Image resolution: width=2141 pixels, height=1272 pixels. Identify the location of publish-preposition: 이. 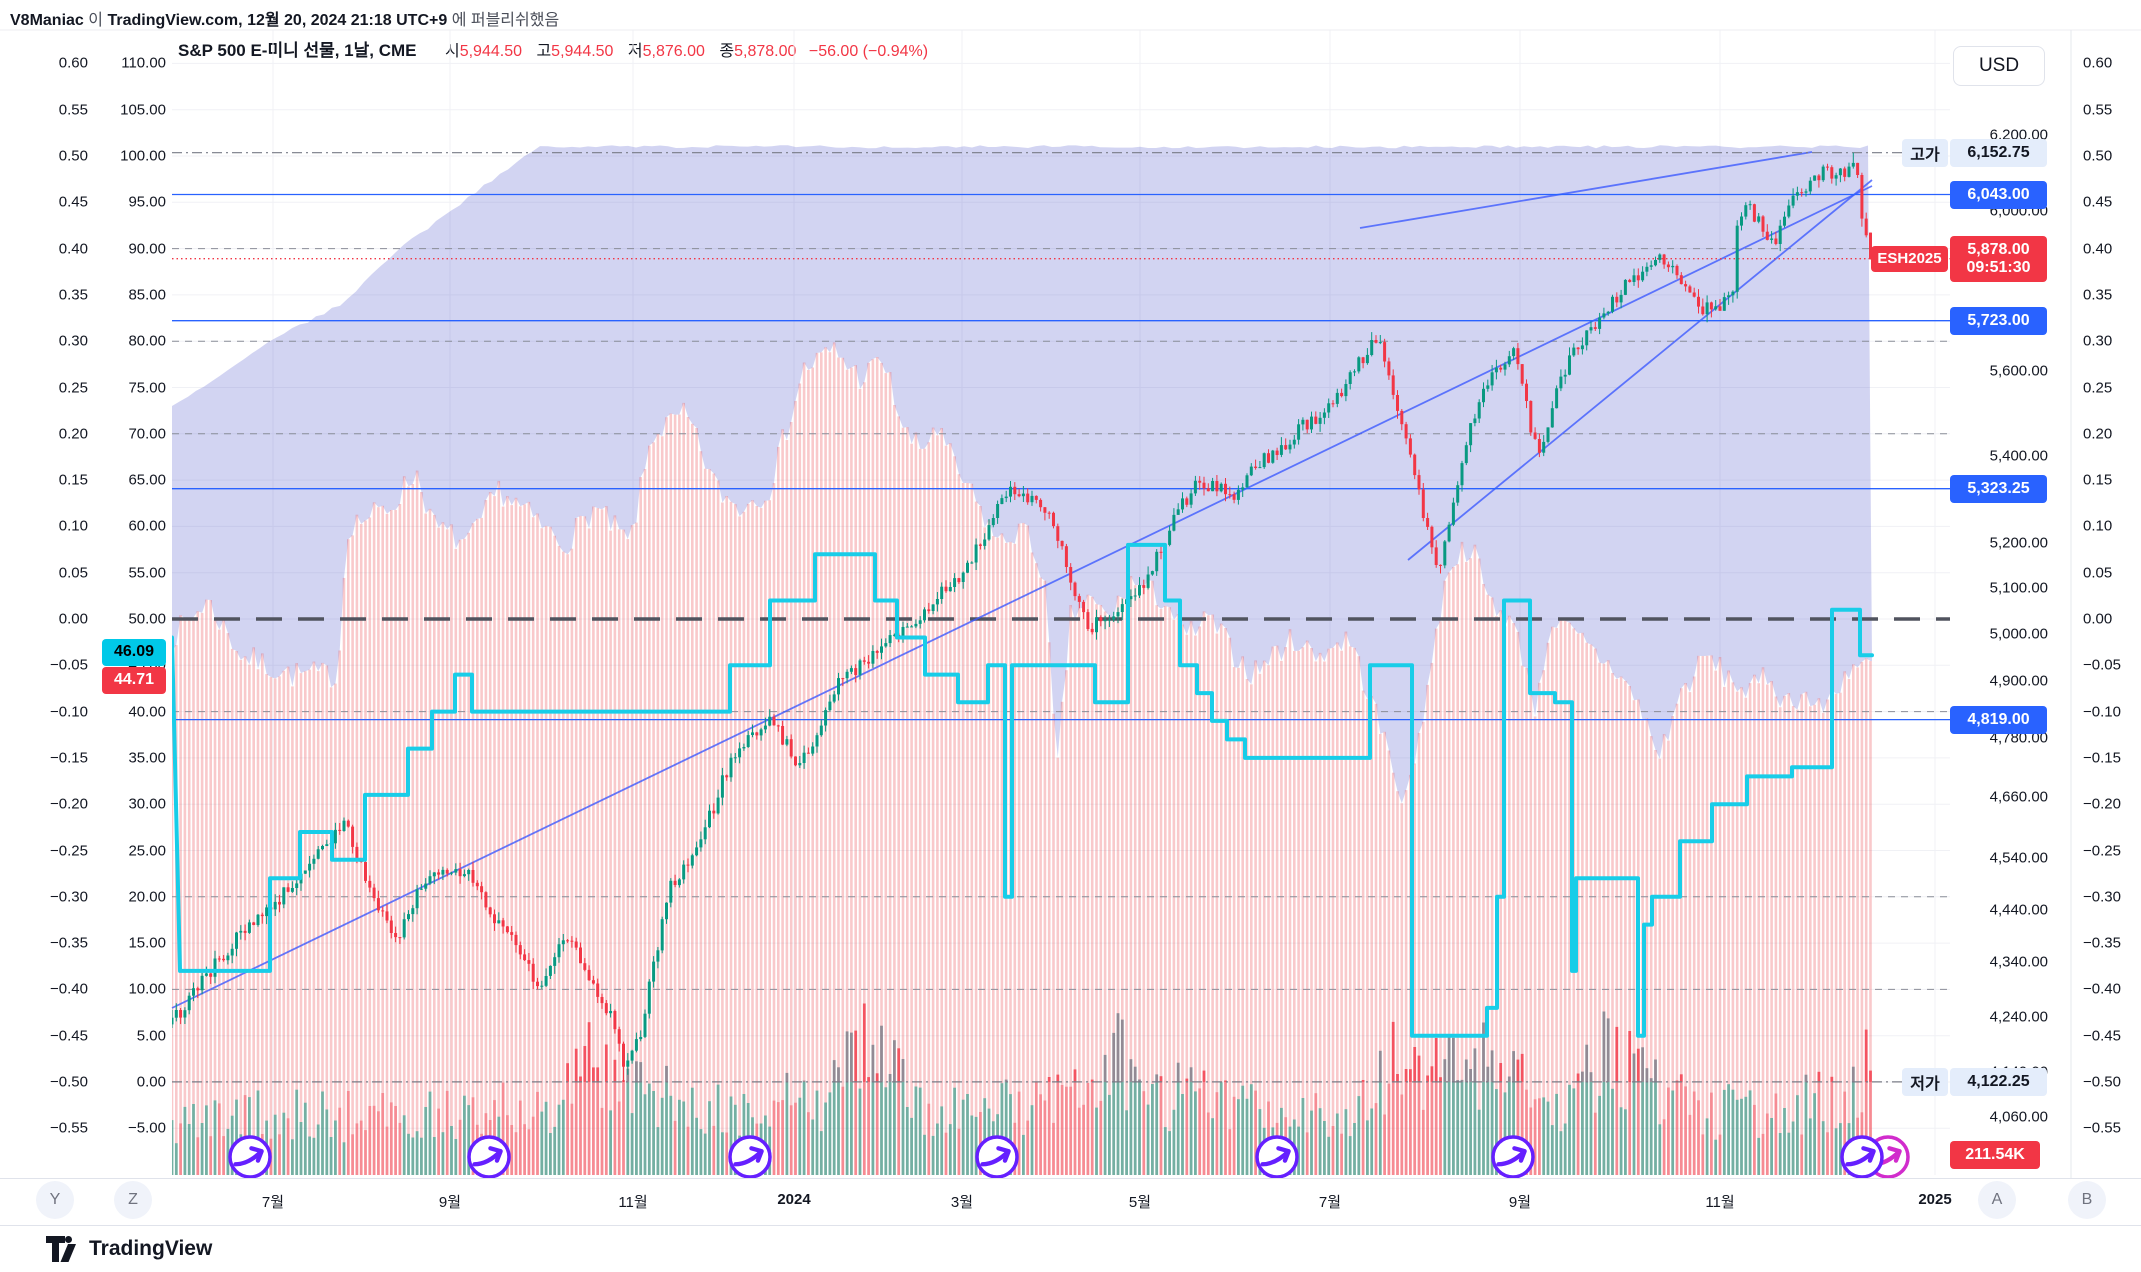
(95, 20).